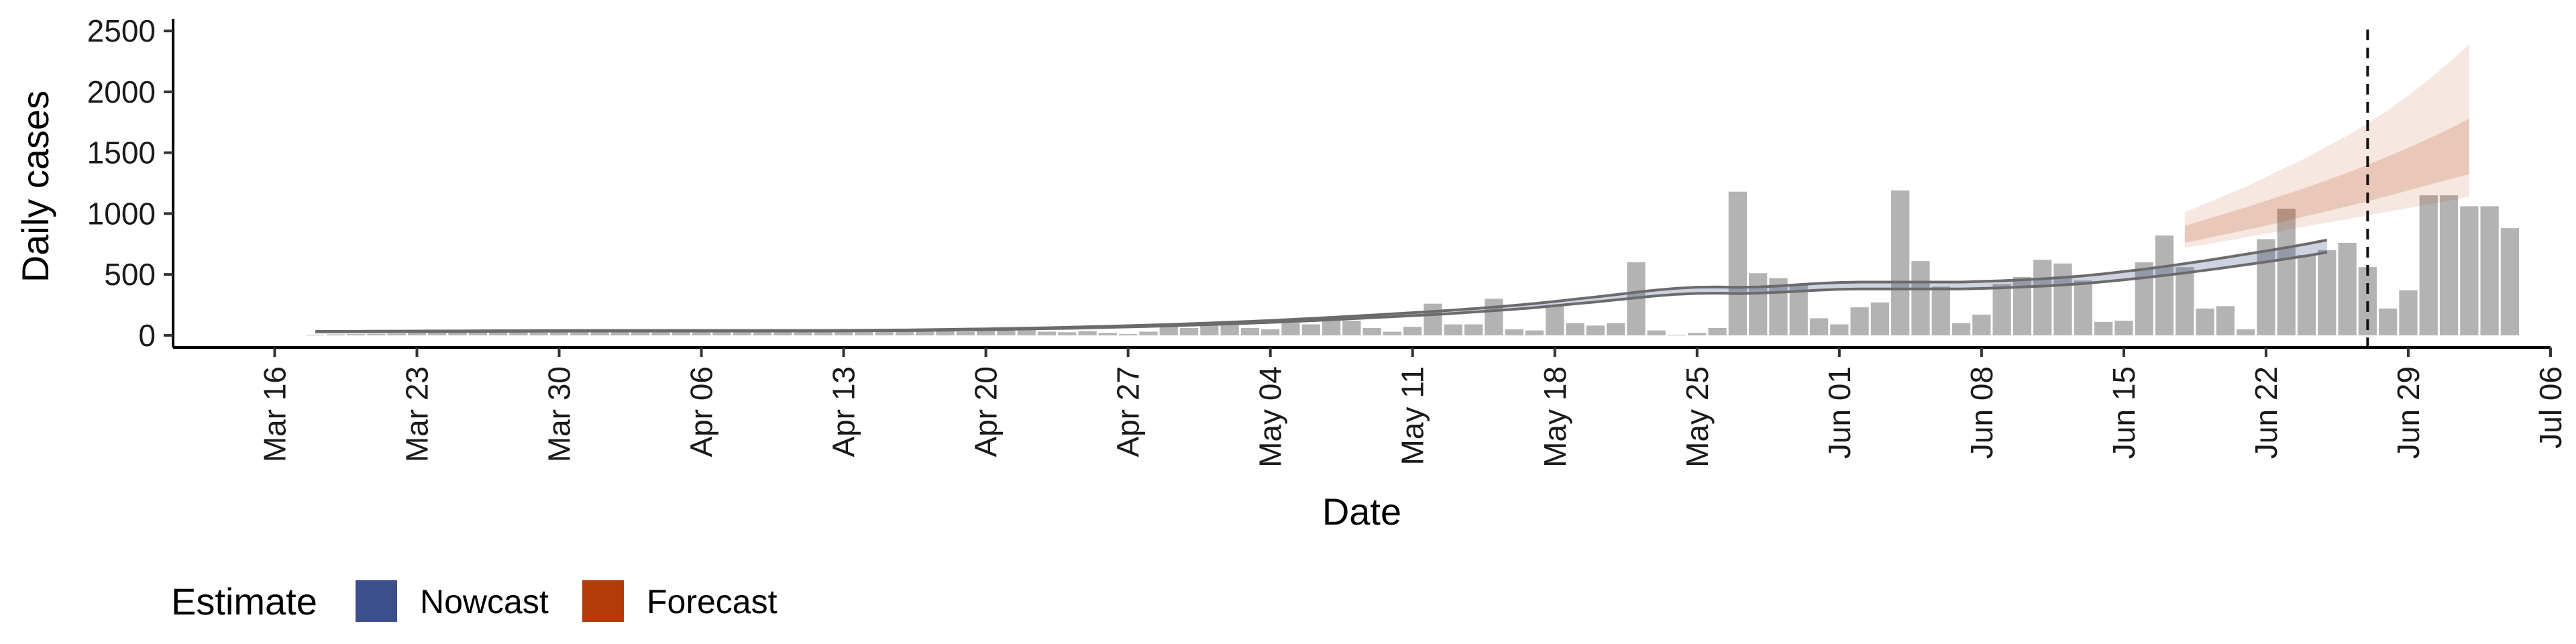  I want to click on x-tick-label: Apr 06, so click(701, 412).